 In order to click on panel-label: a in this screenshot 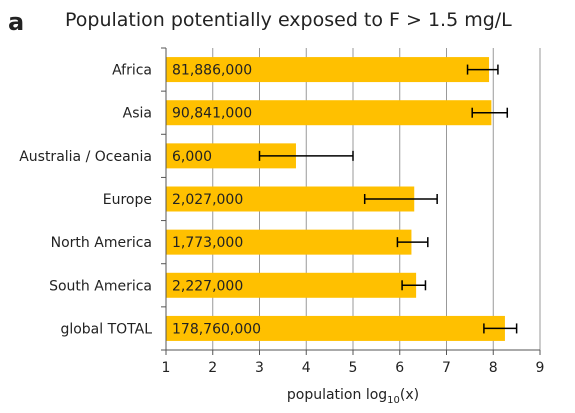, I will do `click(16, 22)`.